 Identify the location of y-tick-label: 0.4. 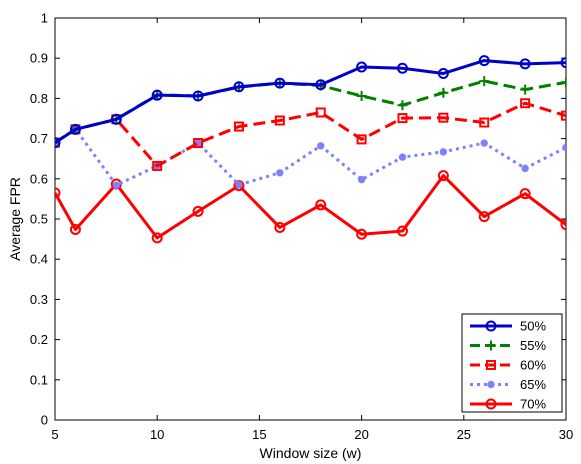
(39, 259).